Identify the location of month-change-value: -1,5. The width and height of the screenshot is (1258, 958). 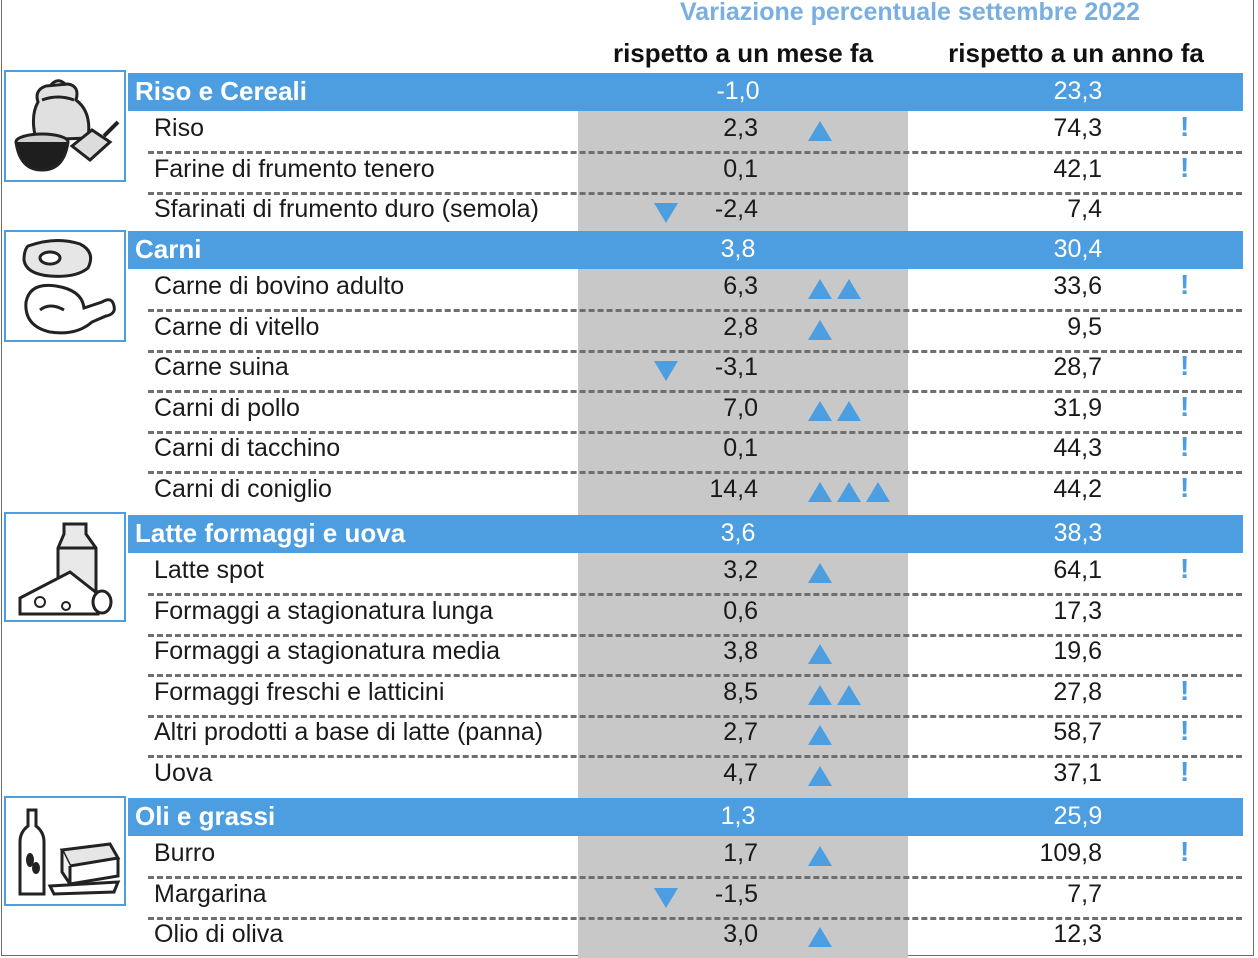
(736, 893).